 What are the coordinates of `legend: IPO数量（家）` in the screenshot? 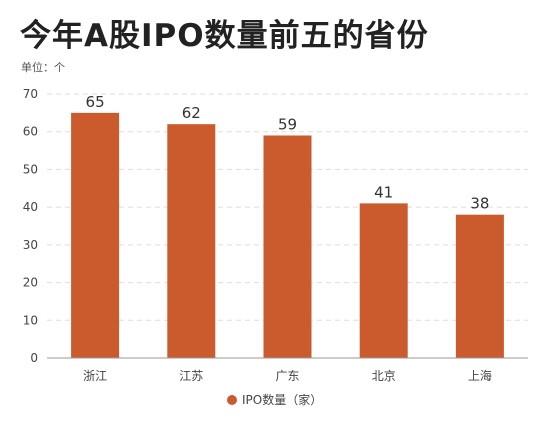 It's located at (274, 399).